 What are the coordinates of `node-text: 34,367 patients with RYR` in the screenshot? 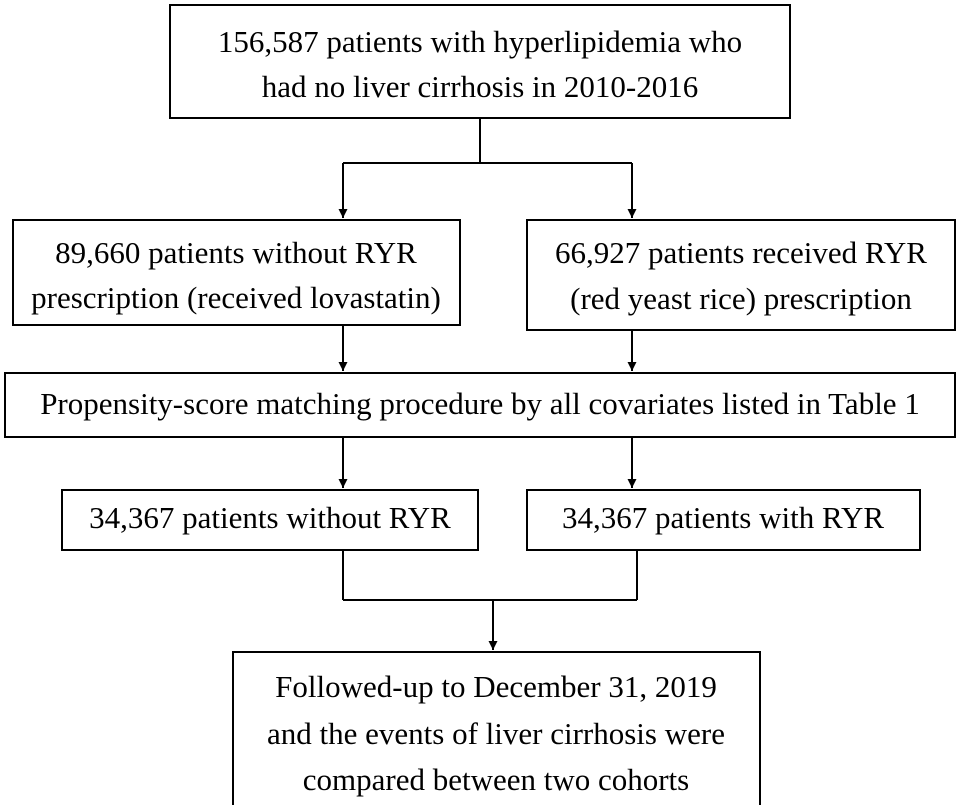 It's located at (723, 517).